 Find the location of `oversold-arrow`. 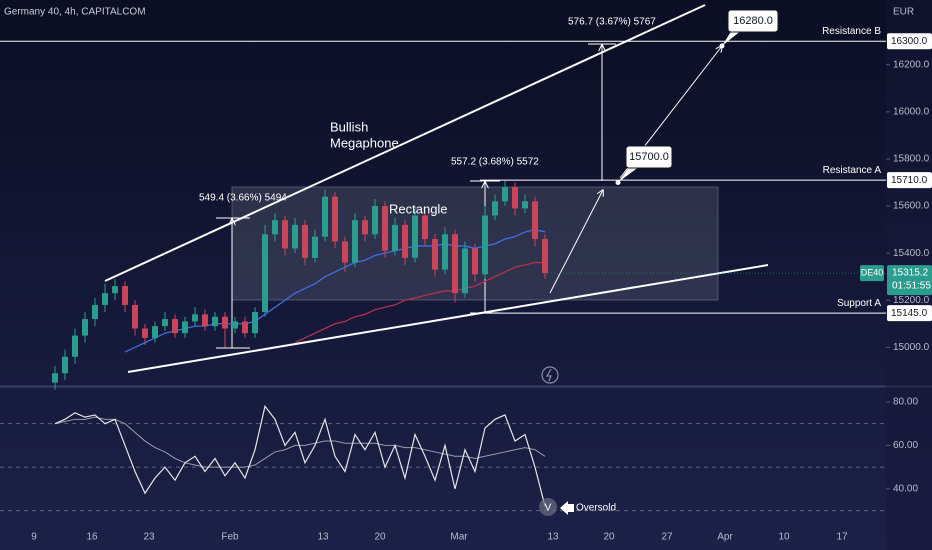

oversold-arrow is located at coordinates (567, 508).